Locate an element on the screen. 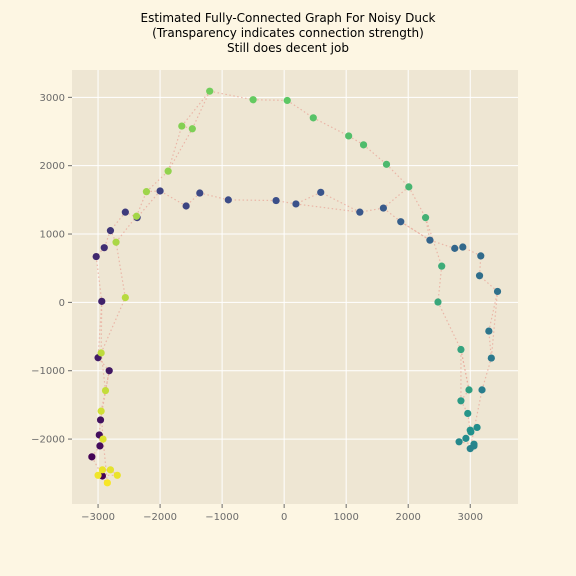 The width and height of the screenshot is (576, 576). chart-title-line-3: Still does decent job is located at coordinates (288, 48).